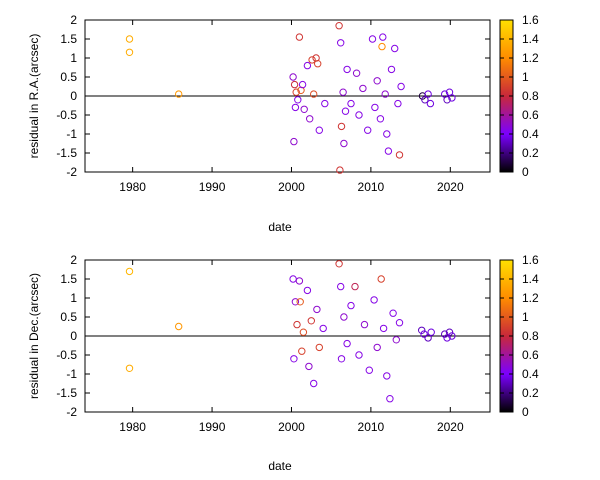  I want to click on colorbar-tick-label: 1.4, so click(530, 279).